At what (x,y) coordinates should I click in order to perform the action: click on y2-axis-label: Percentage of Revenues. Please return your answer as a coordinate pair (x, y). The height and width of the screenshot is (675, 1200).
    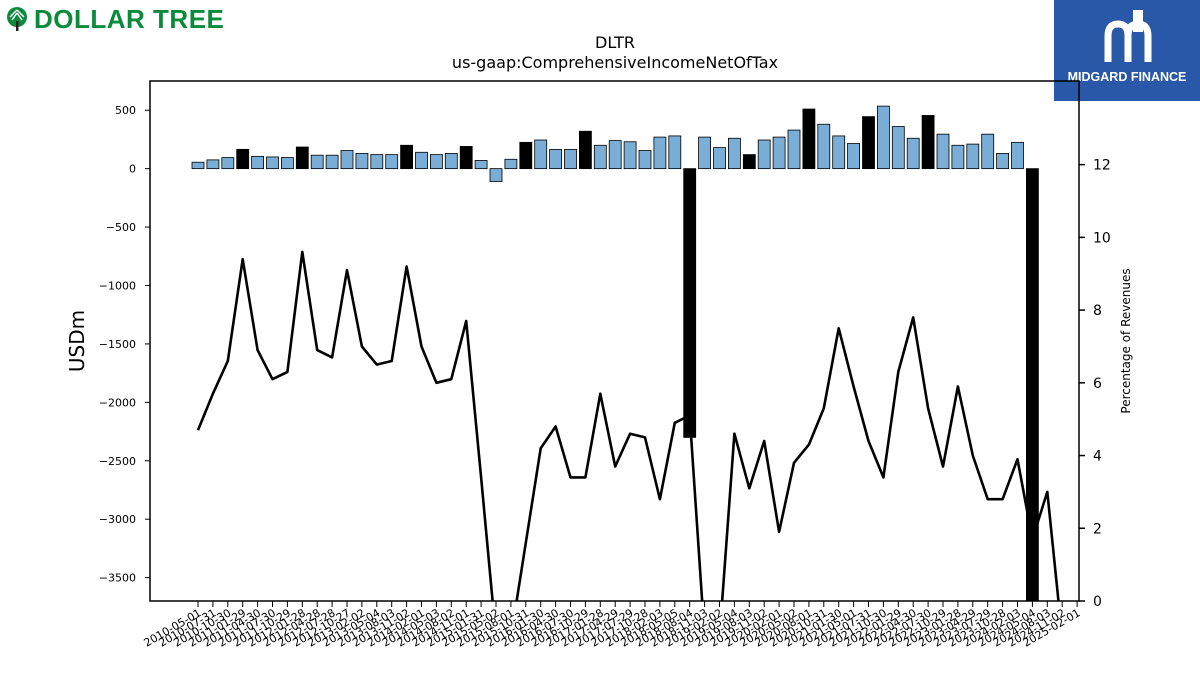
    Looking at the image, I should click on (1126, 340).